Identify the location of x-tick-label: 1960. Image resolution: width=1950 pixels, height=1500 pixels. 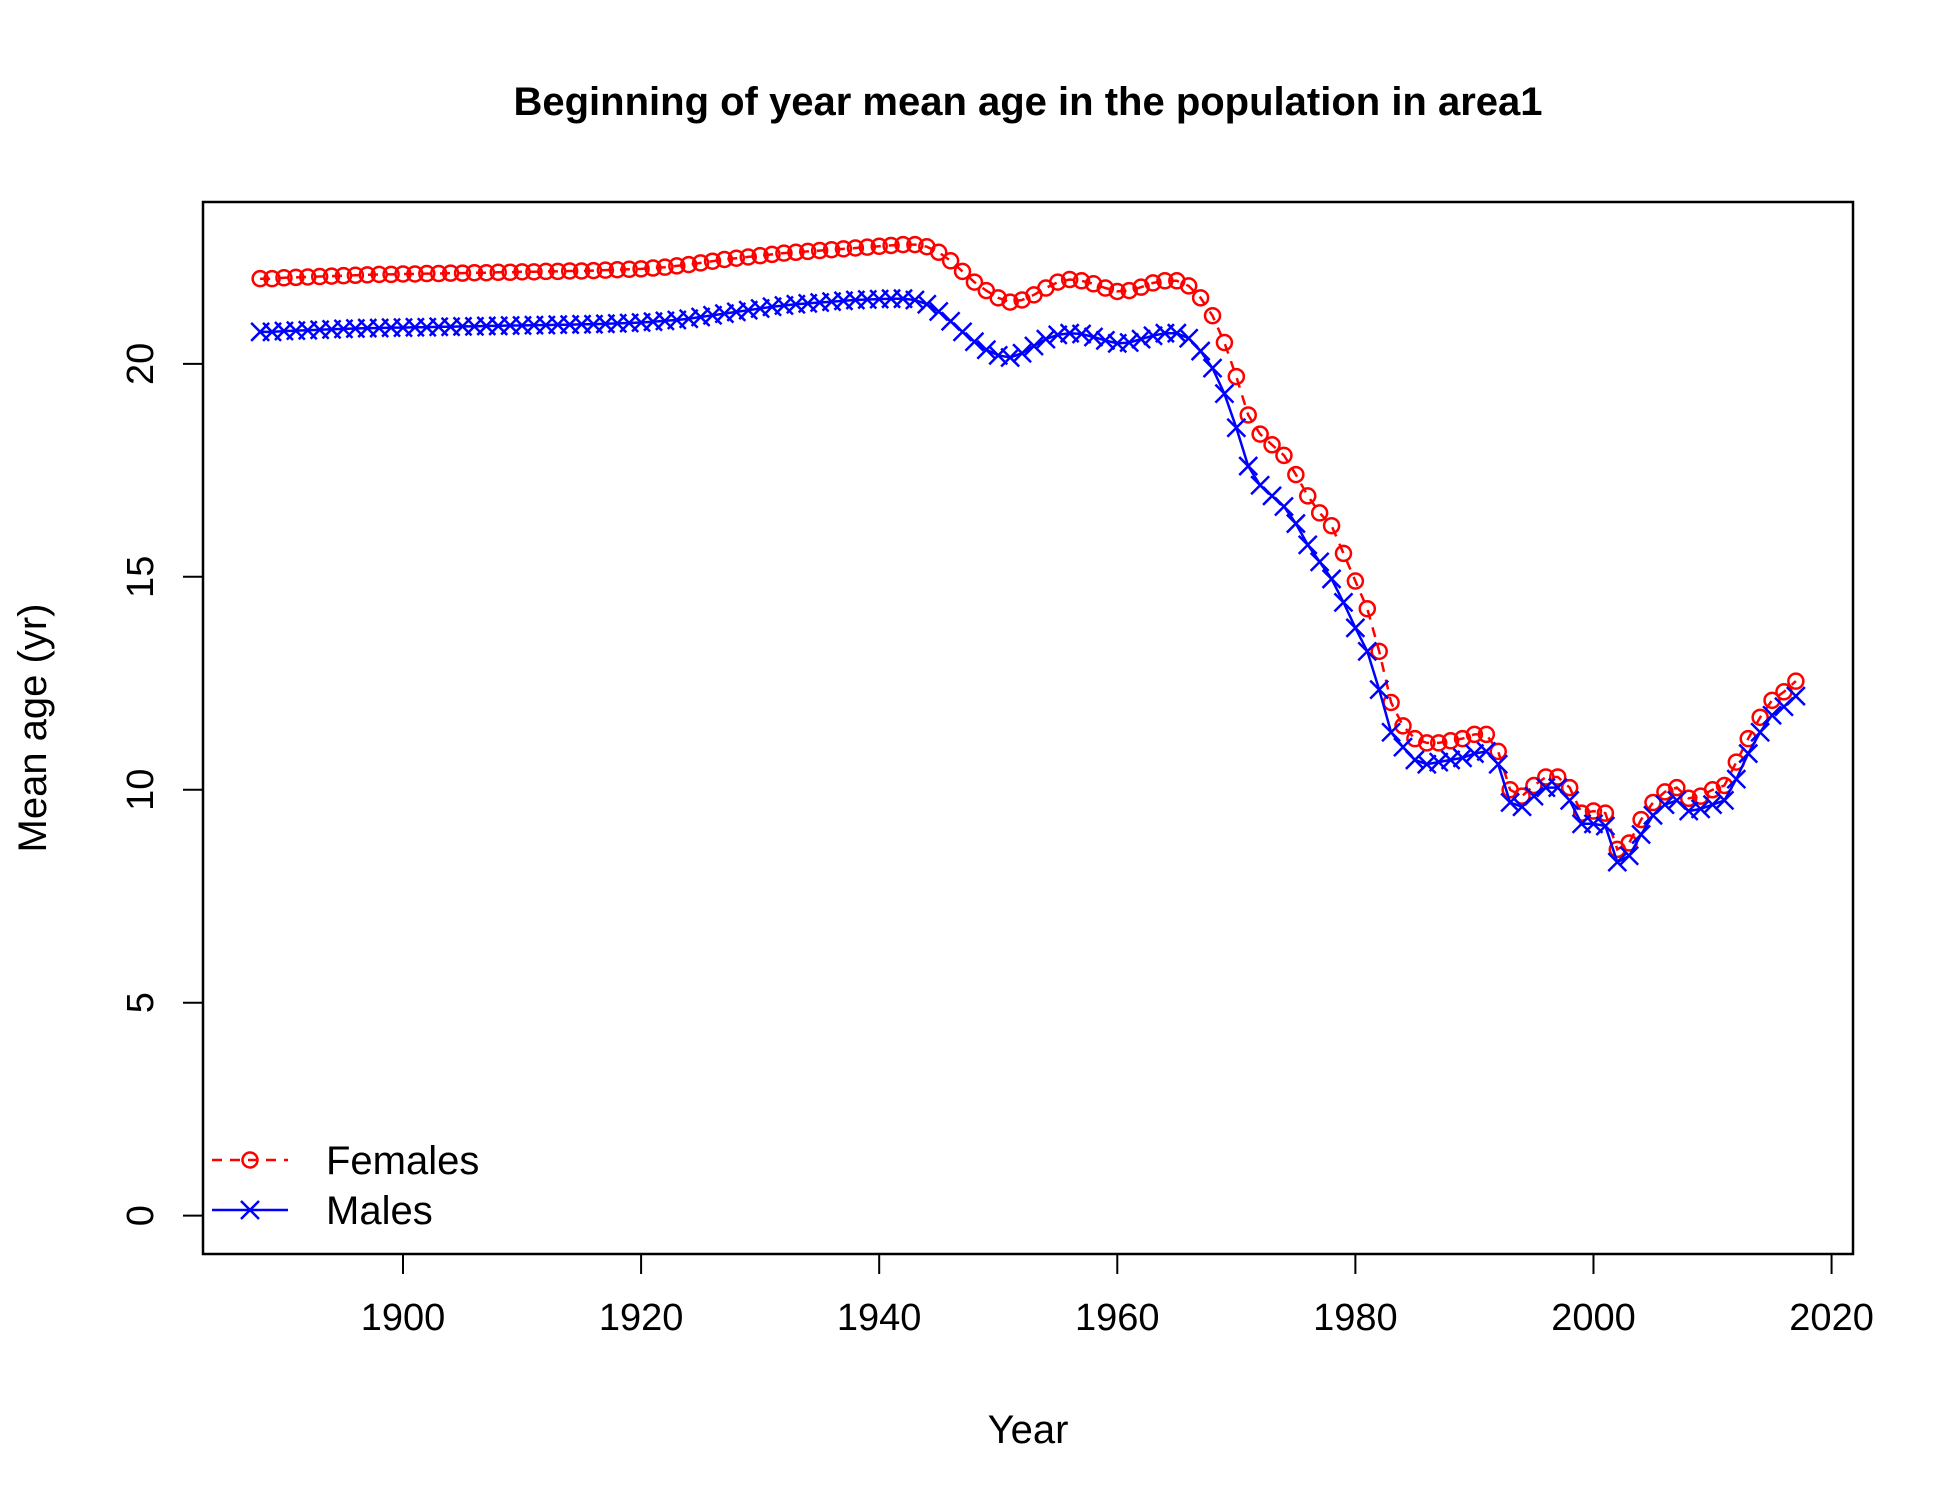
(1117, 1318).